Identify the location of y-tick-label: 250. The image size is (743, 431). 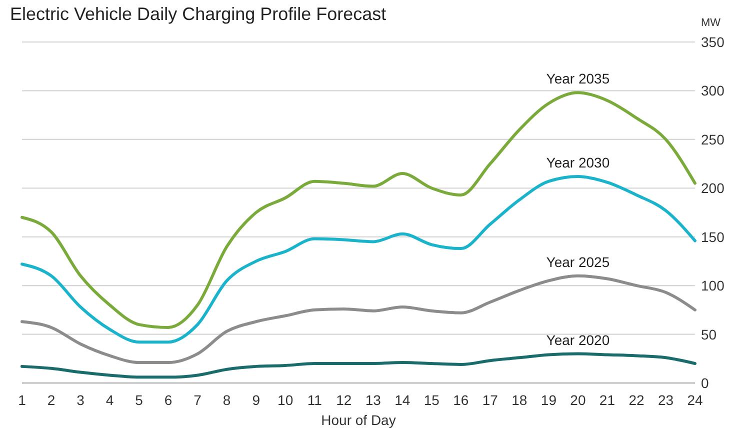
(713, 139).